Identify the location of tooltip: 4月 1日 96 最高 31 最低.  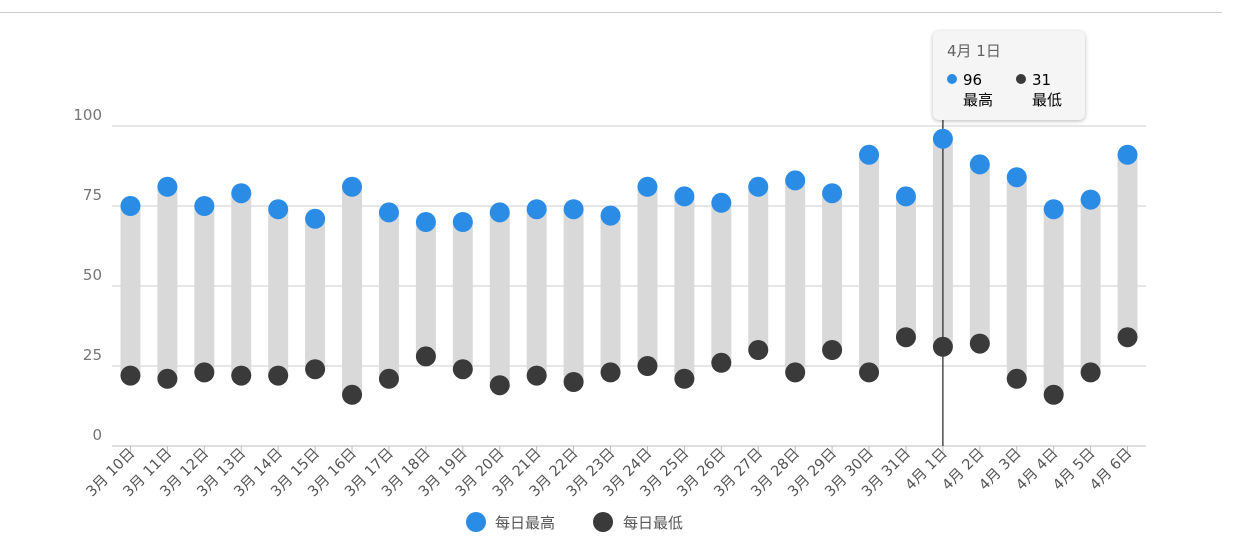
(1009, 75).